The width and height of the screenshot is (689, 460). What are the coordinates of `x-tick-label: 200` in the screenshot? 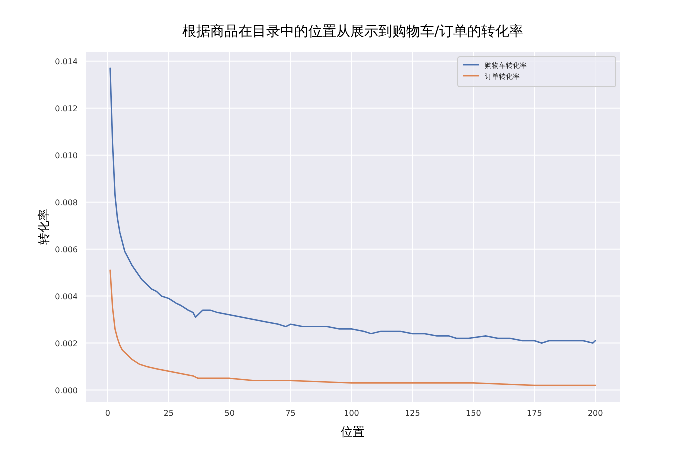 It's located at (596, 413).